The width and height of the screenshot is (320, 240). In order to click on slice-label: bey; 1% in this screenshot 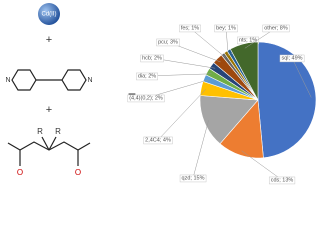, I will do `click(226, 28)`.